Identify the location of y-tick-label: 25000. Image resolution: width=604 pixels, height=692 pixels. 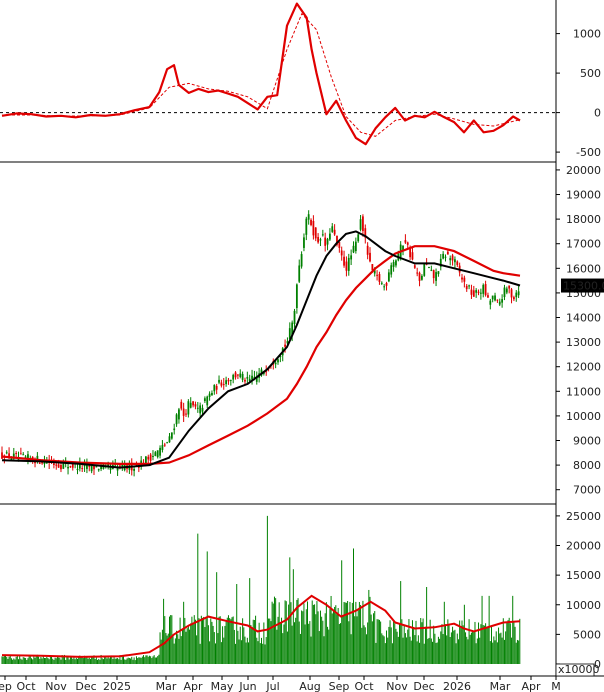
(583, 516).